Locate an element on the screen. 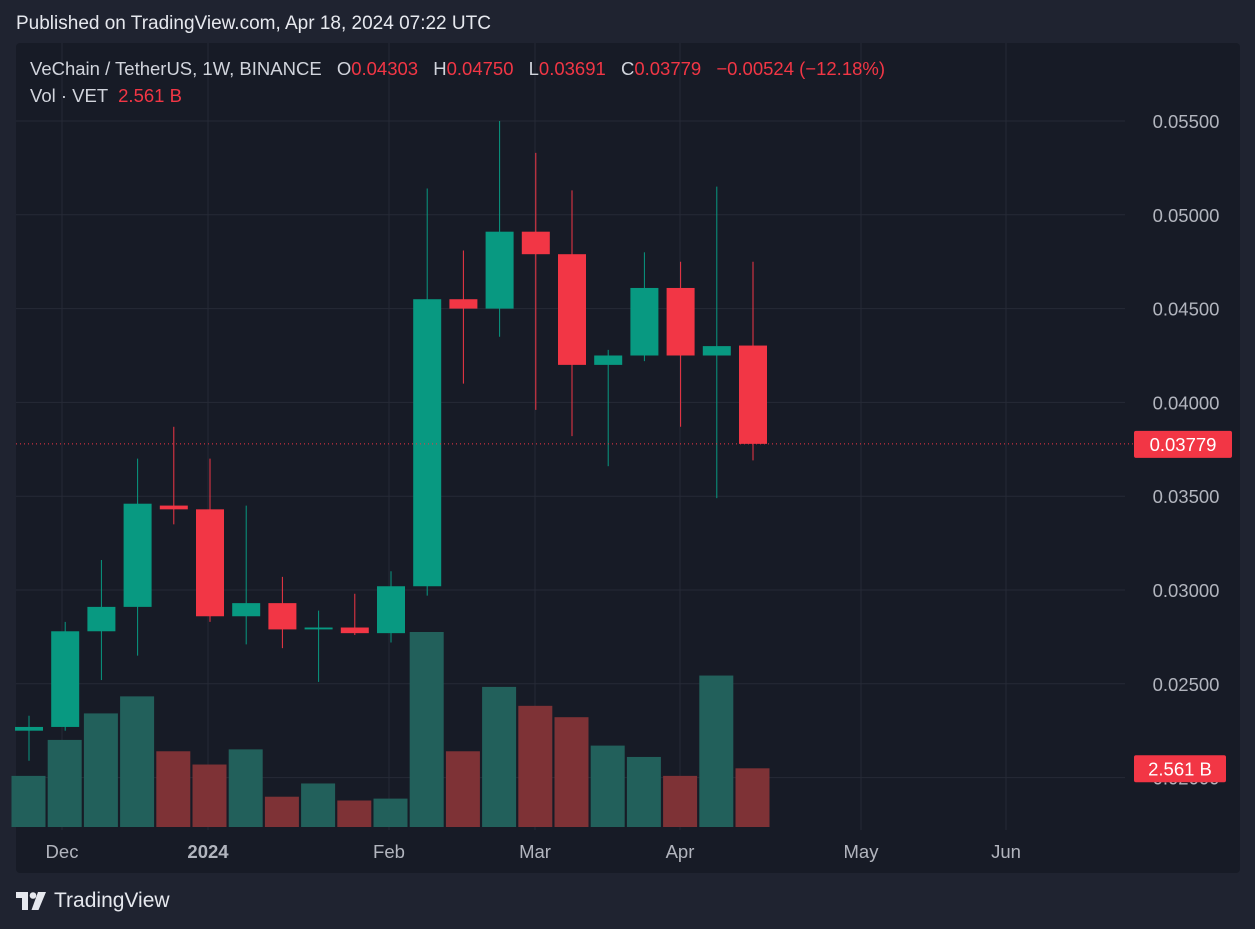  brand-name: TradingView is located at coordinates (112, 900).